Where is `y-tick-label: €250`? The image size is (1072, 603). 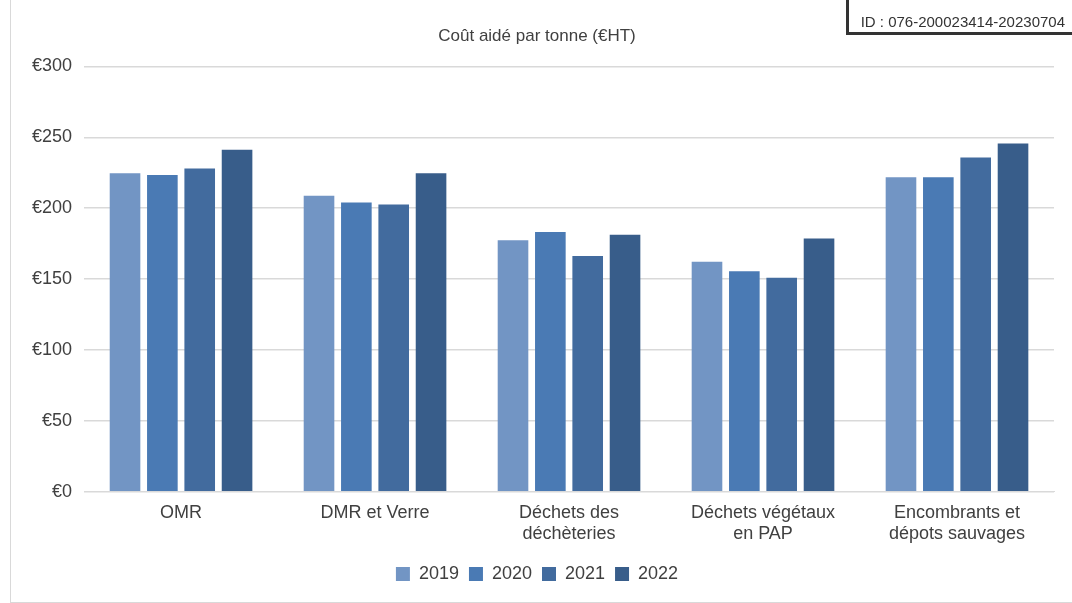 y-tick-label: €250 is located at coordinates (52, 136).